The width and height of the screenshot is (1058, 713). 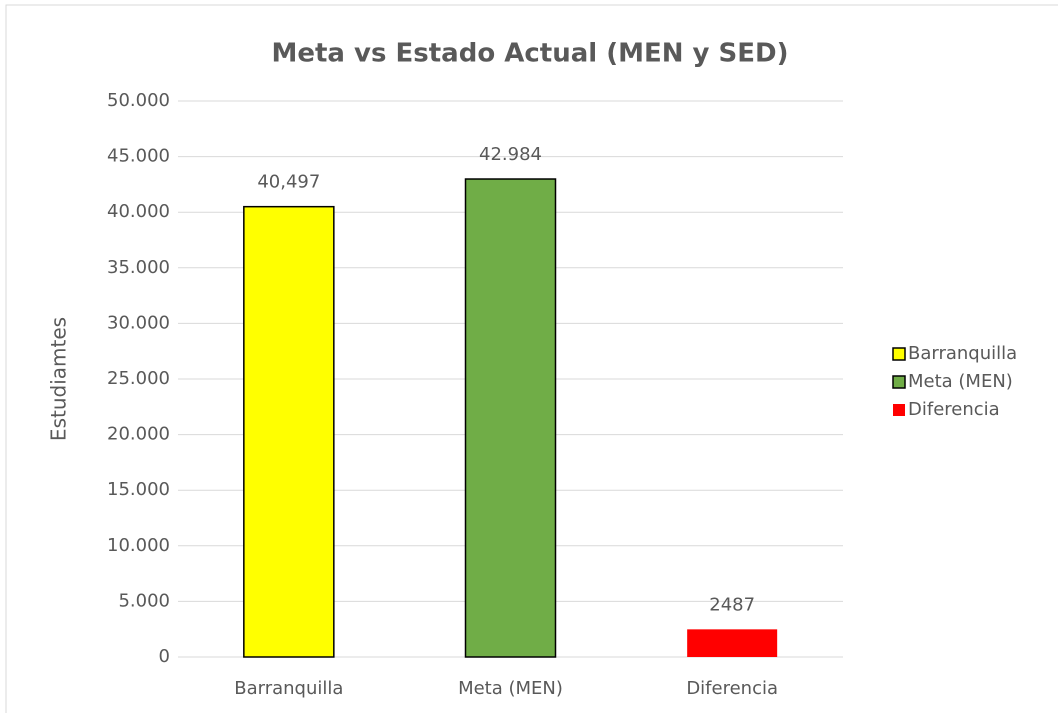 I want to click on value-label: 40,497, so click(x=288, y=182).